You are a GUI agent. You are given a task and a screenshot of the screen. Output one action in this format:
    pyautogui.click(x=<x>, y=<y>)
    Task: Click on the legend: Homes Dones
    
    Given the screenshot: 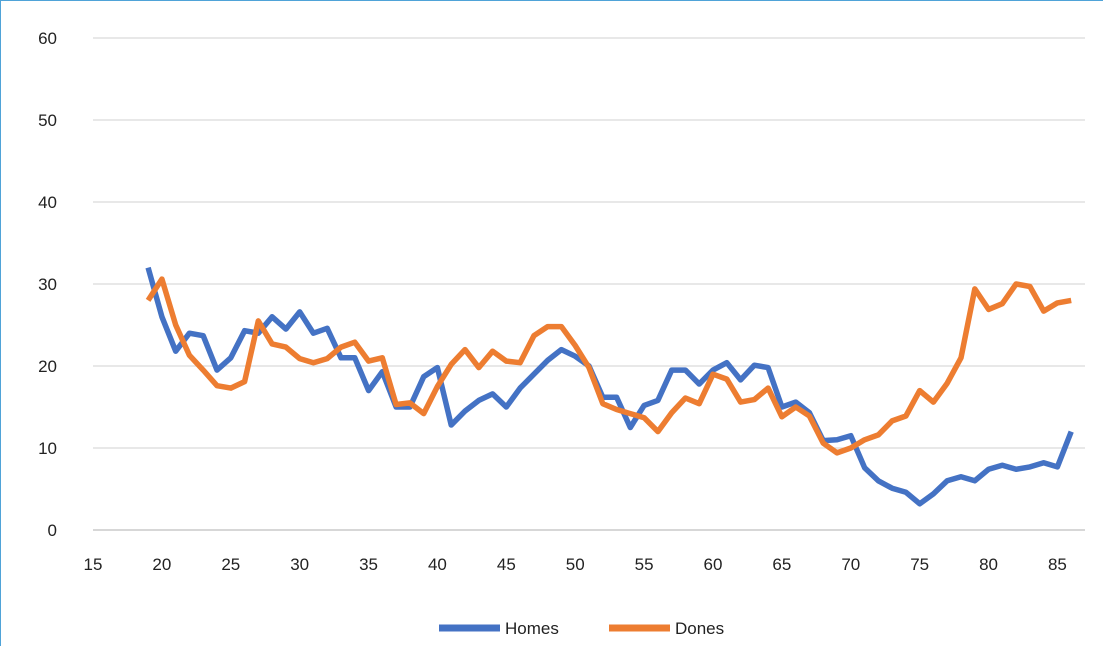 What is the action you would take?
    pyautogui.click(x=581, y=628)
    